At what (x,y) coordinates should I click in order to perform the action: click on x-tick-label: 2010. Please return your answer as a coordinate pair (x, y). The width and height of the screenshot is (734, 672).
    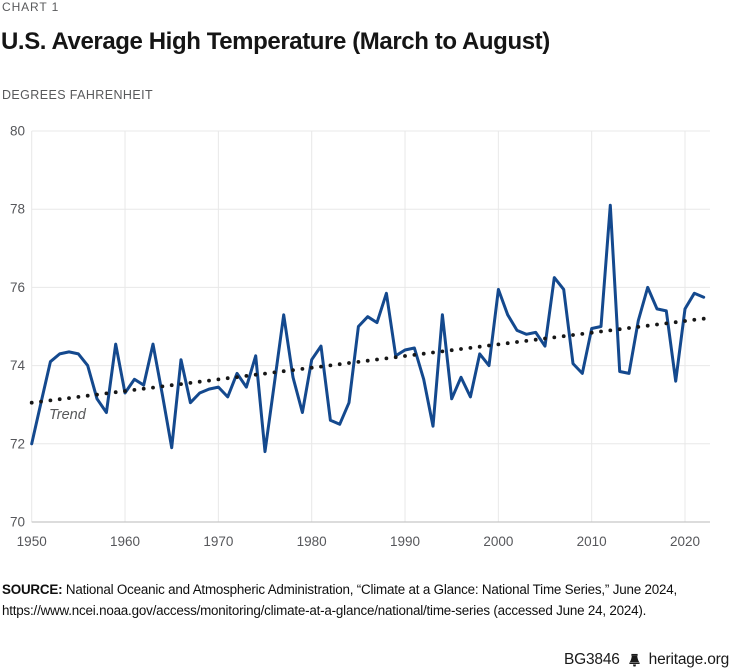
    Looking at the image, I should click on (592, 541).